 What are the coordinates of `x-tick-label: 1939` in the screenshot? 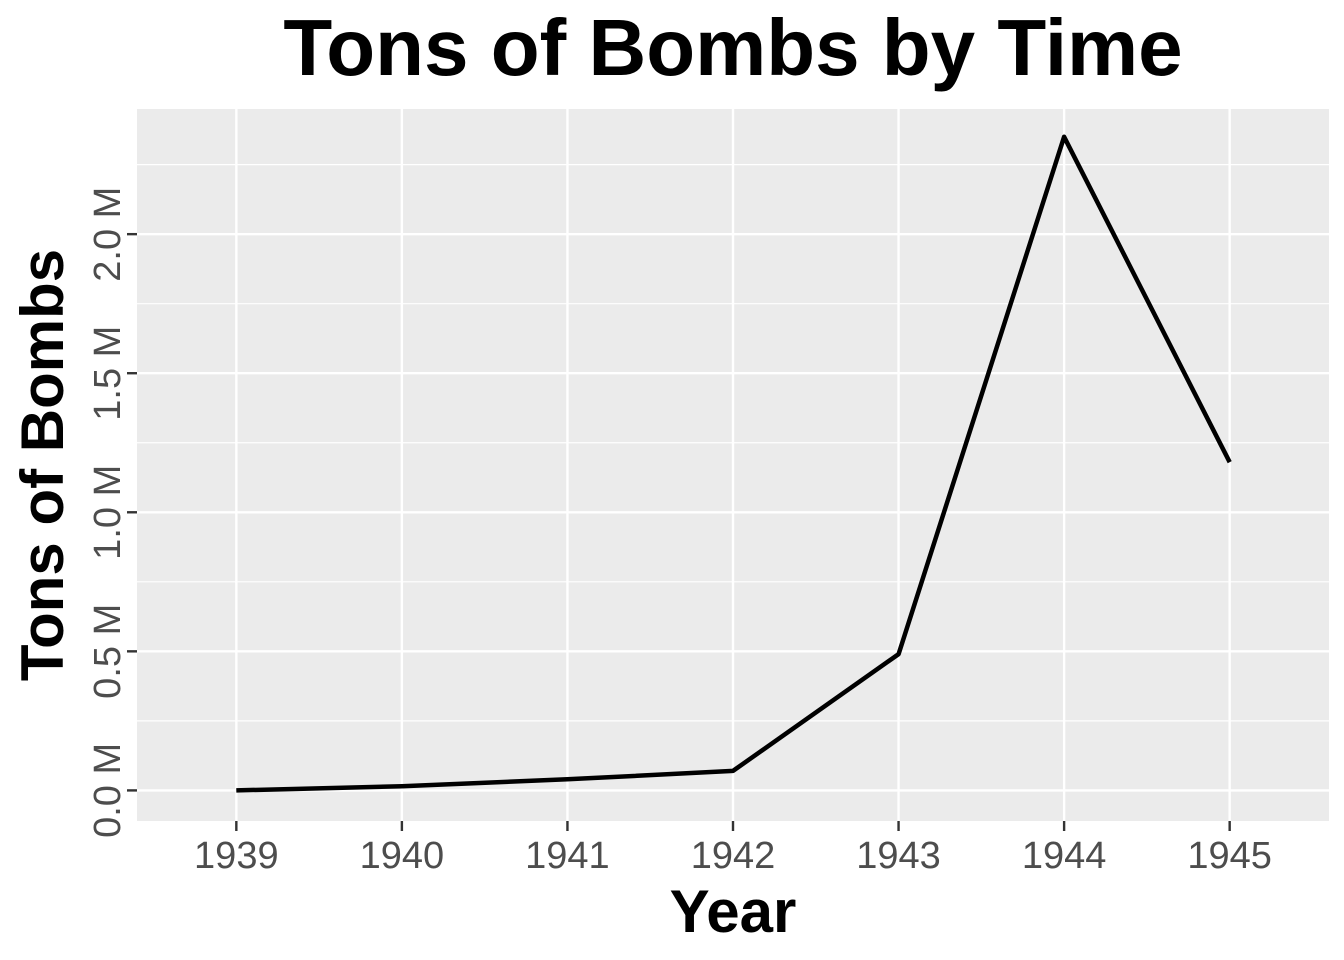 It's located at (236, 856).